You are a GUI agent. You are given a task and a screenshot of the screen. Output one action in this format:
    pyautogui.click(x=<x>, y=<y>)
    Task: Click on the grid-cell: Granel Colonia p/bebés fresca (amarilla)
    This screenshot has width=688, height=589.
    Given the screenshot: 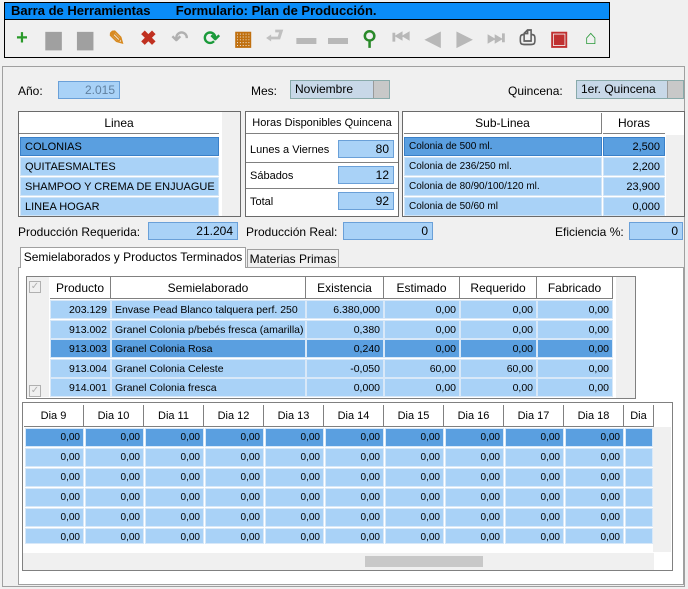 What is the action you would take?
    pyautogui.click(x=208, y=329)
    